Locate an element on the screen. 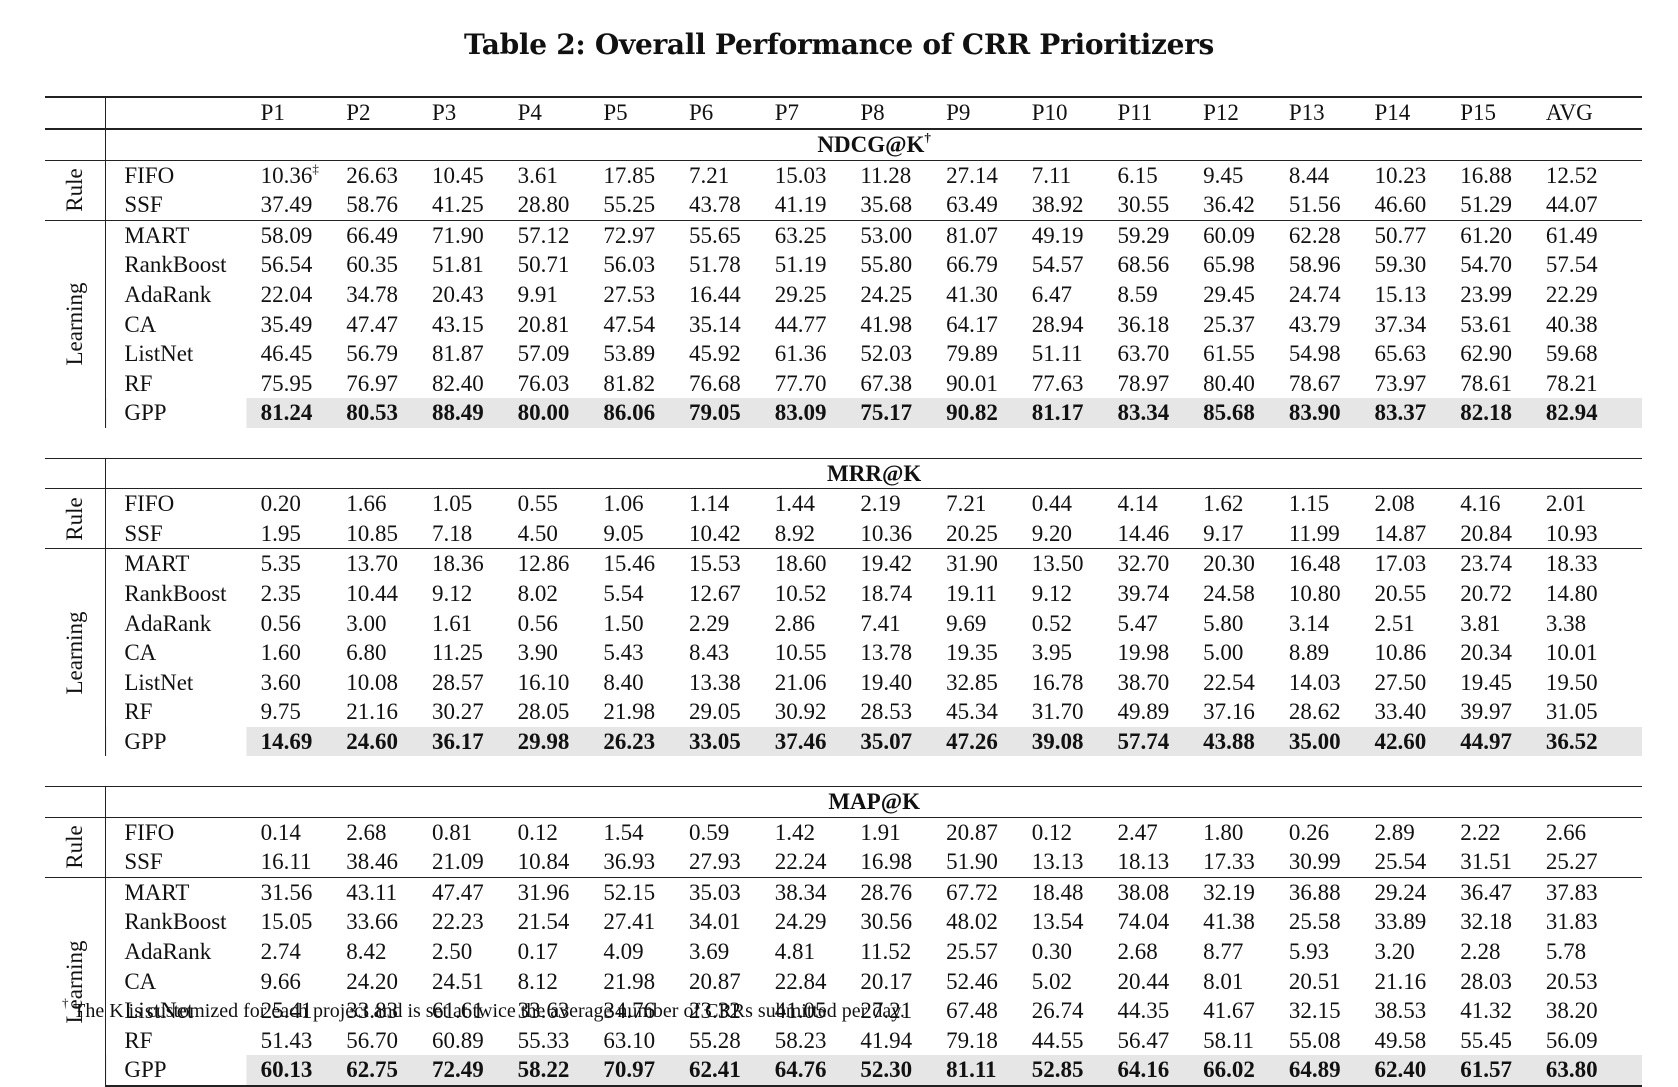 The height and width of the screenshot is (1087, 1678). value-text: 3.90 is located at coordinates (537, 653).